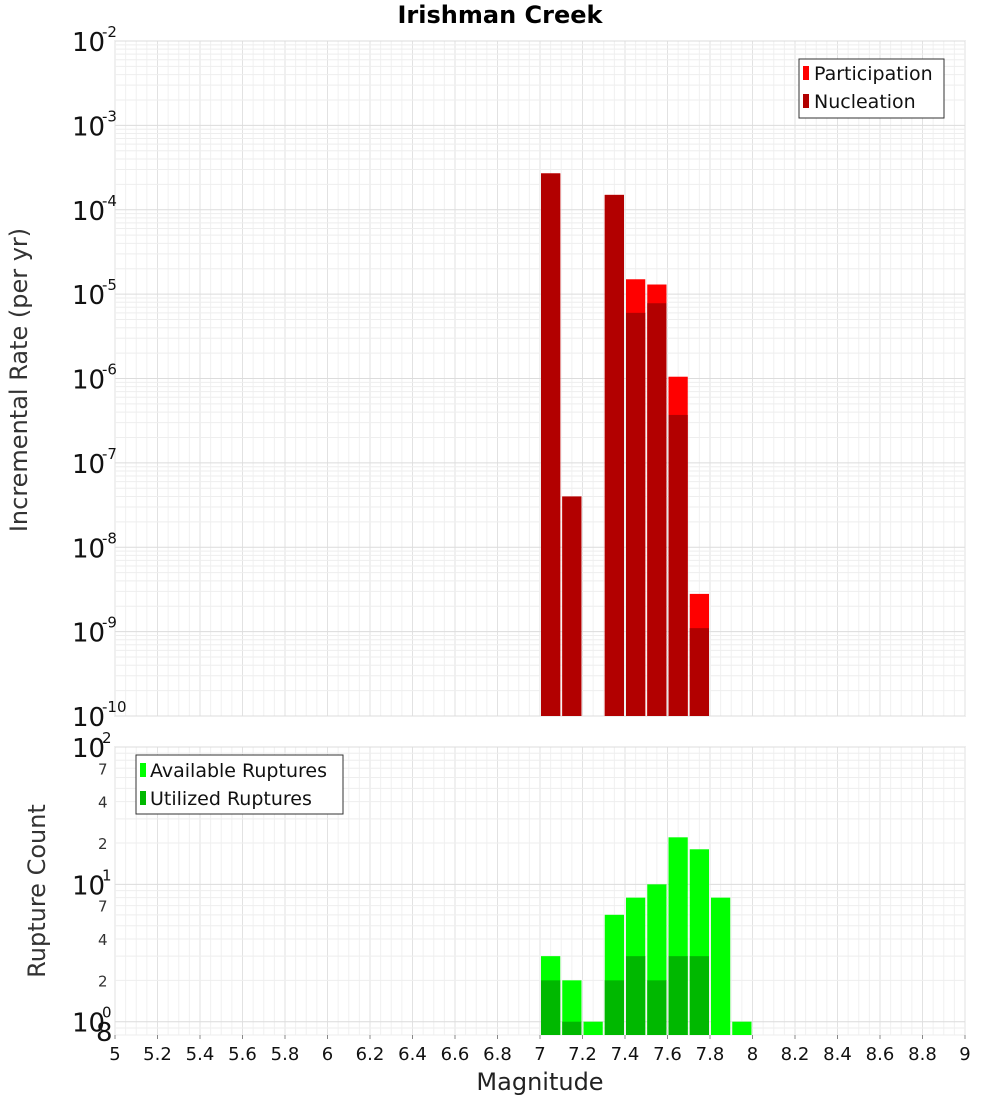  What do you see at coordinates (109, 116) in the screenshot?
I see `rate-y-tick-exp-1: -3` at bounding box center [109, 116].